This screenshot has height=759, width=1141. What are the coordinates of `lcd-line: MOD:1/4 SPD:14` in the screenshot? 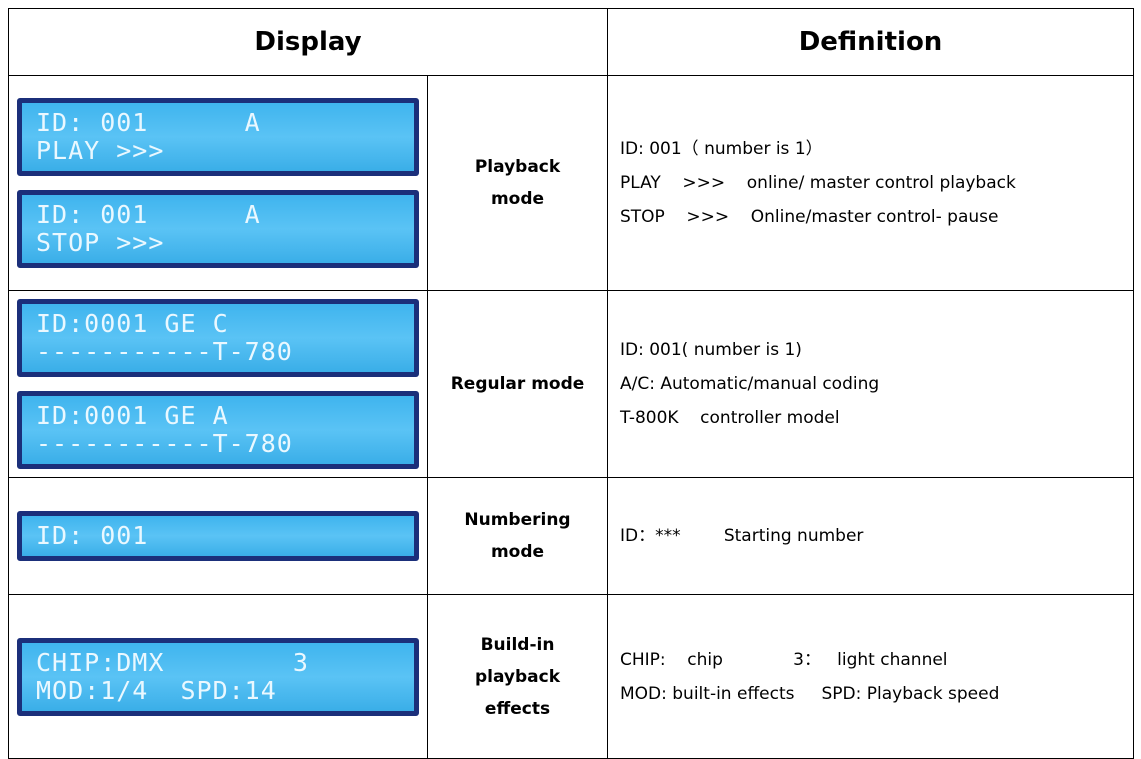 It's located at (156, 690).